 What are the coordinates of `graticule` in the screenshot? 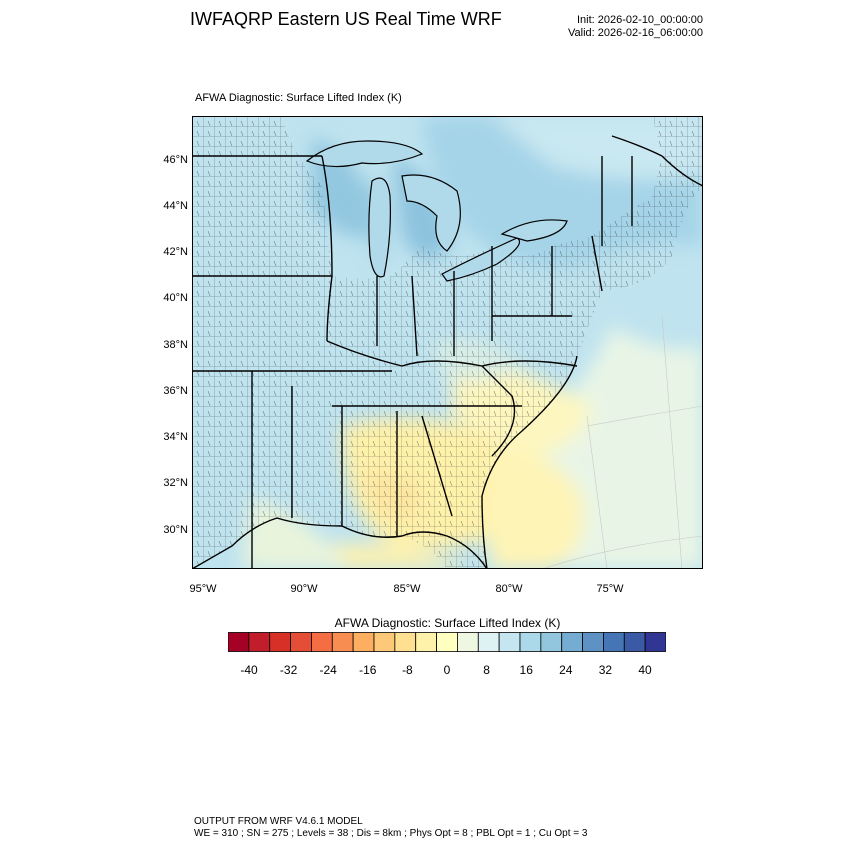 It's located at (622, 442).